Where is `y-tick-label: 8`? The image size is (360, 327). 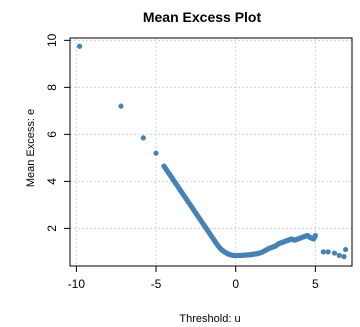 y-tick-label: 8 is located at coordinates (52, 87).